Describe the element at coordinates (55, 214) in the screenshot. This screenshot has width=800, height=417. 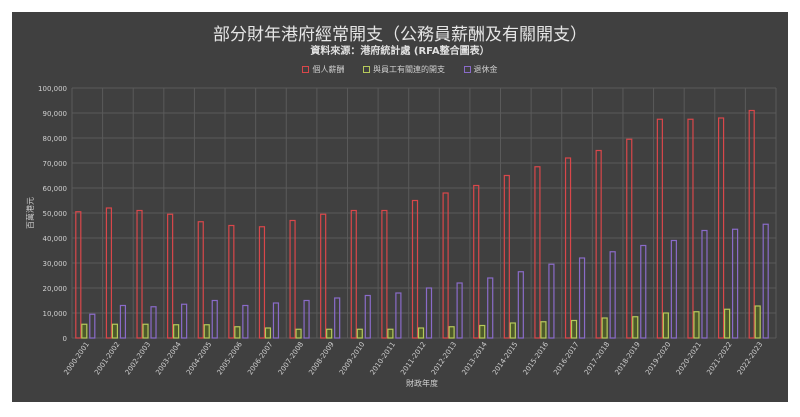
I see `y-tick-label: 50,000` at that location.